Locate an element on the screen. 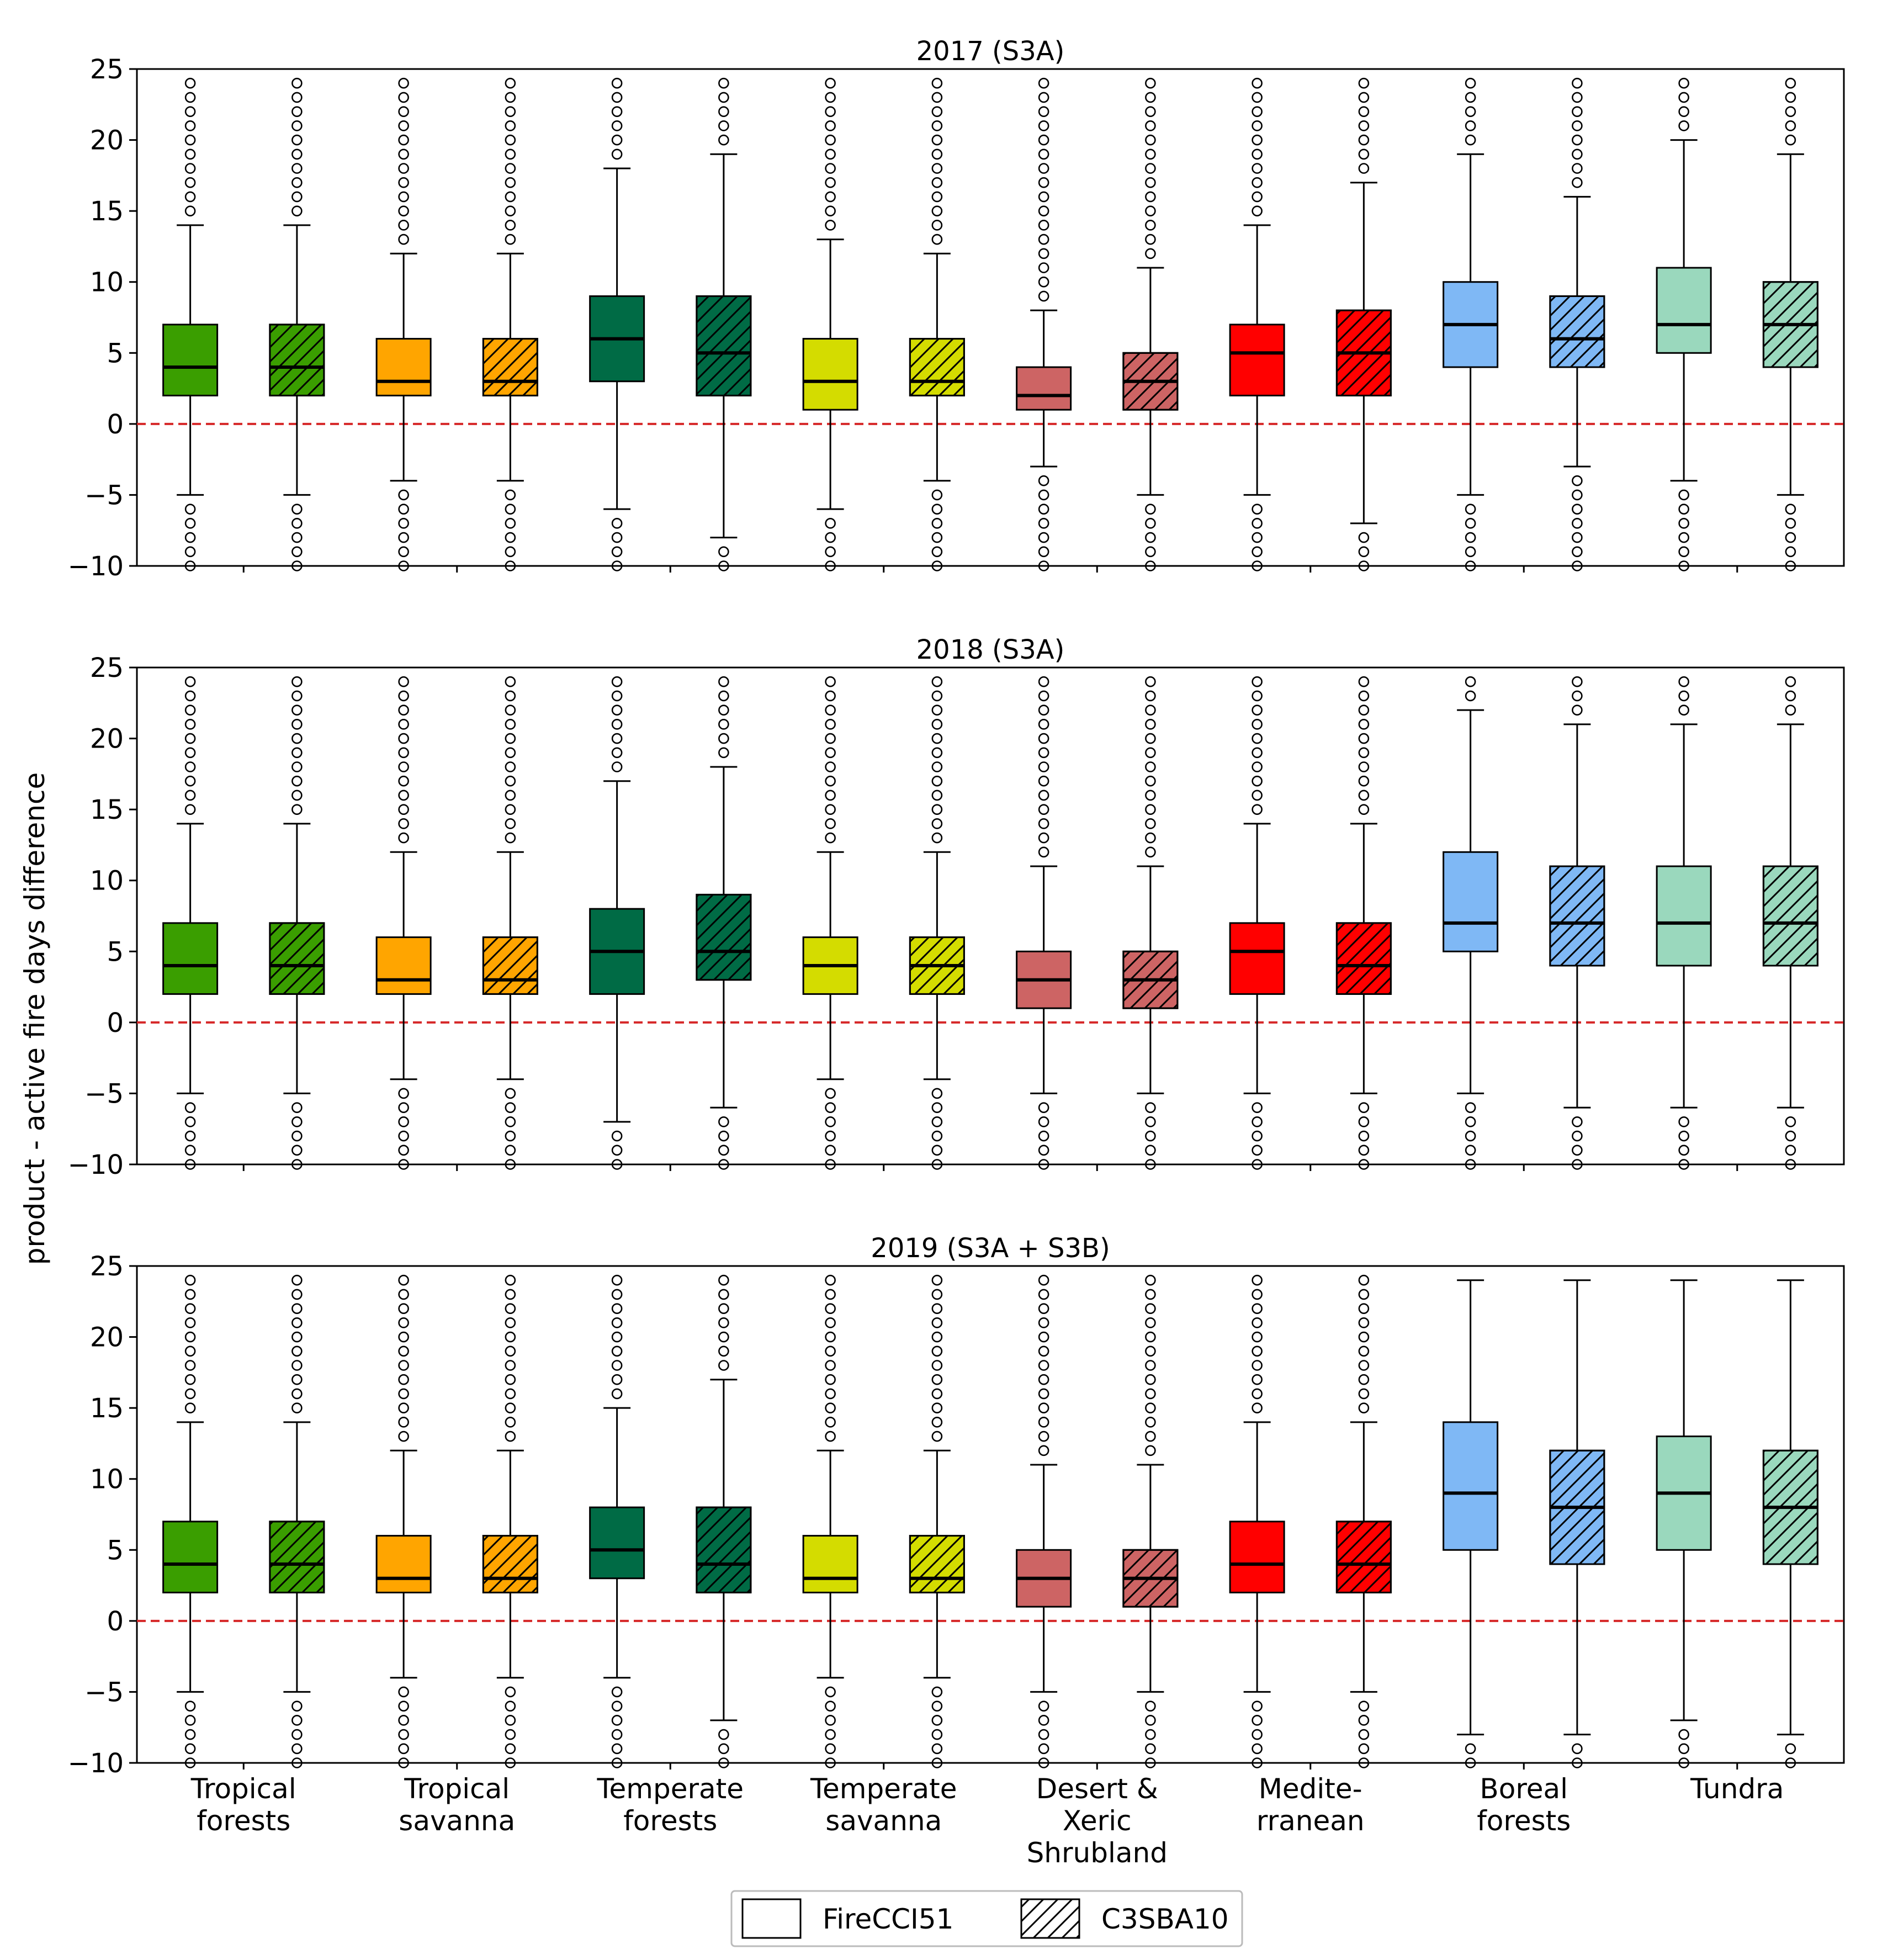 The image size is (1877, 1960). category-label-line: Desert & is located at coordinates (1097, 1789).